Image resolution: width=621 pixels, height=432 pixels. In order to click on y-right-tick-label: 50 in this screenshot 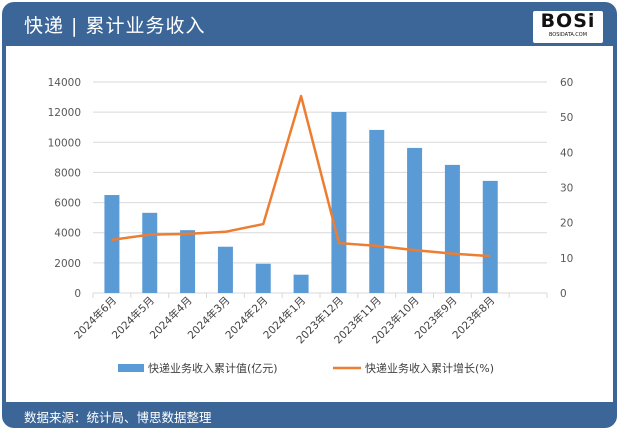, I will do `click(566, 118)`.